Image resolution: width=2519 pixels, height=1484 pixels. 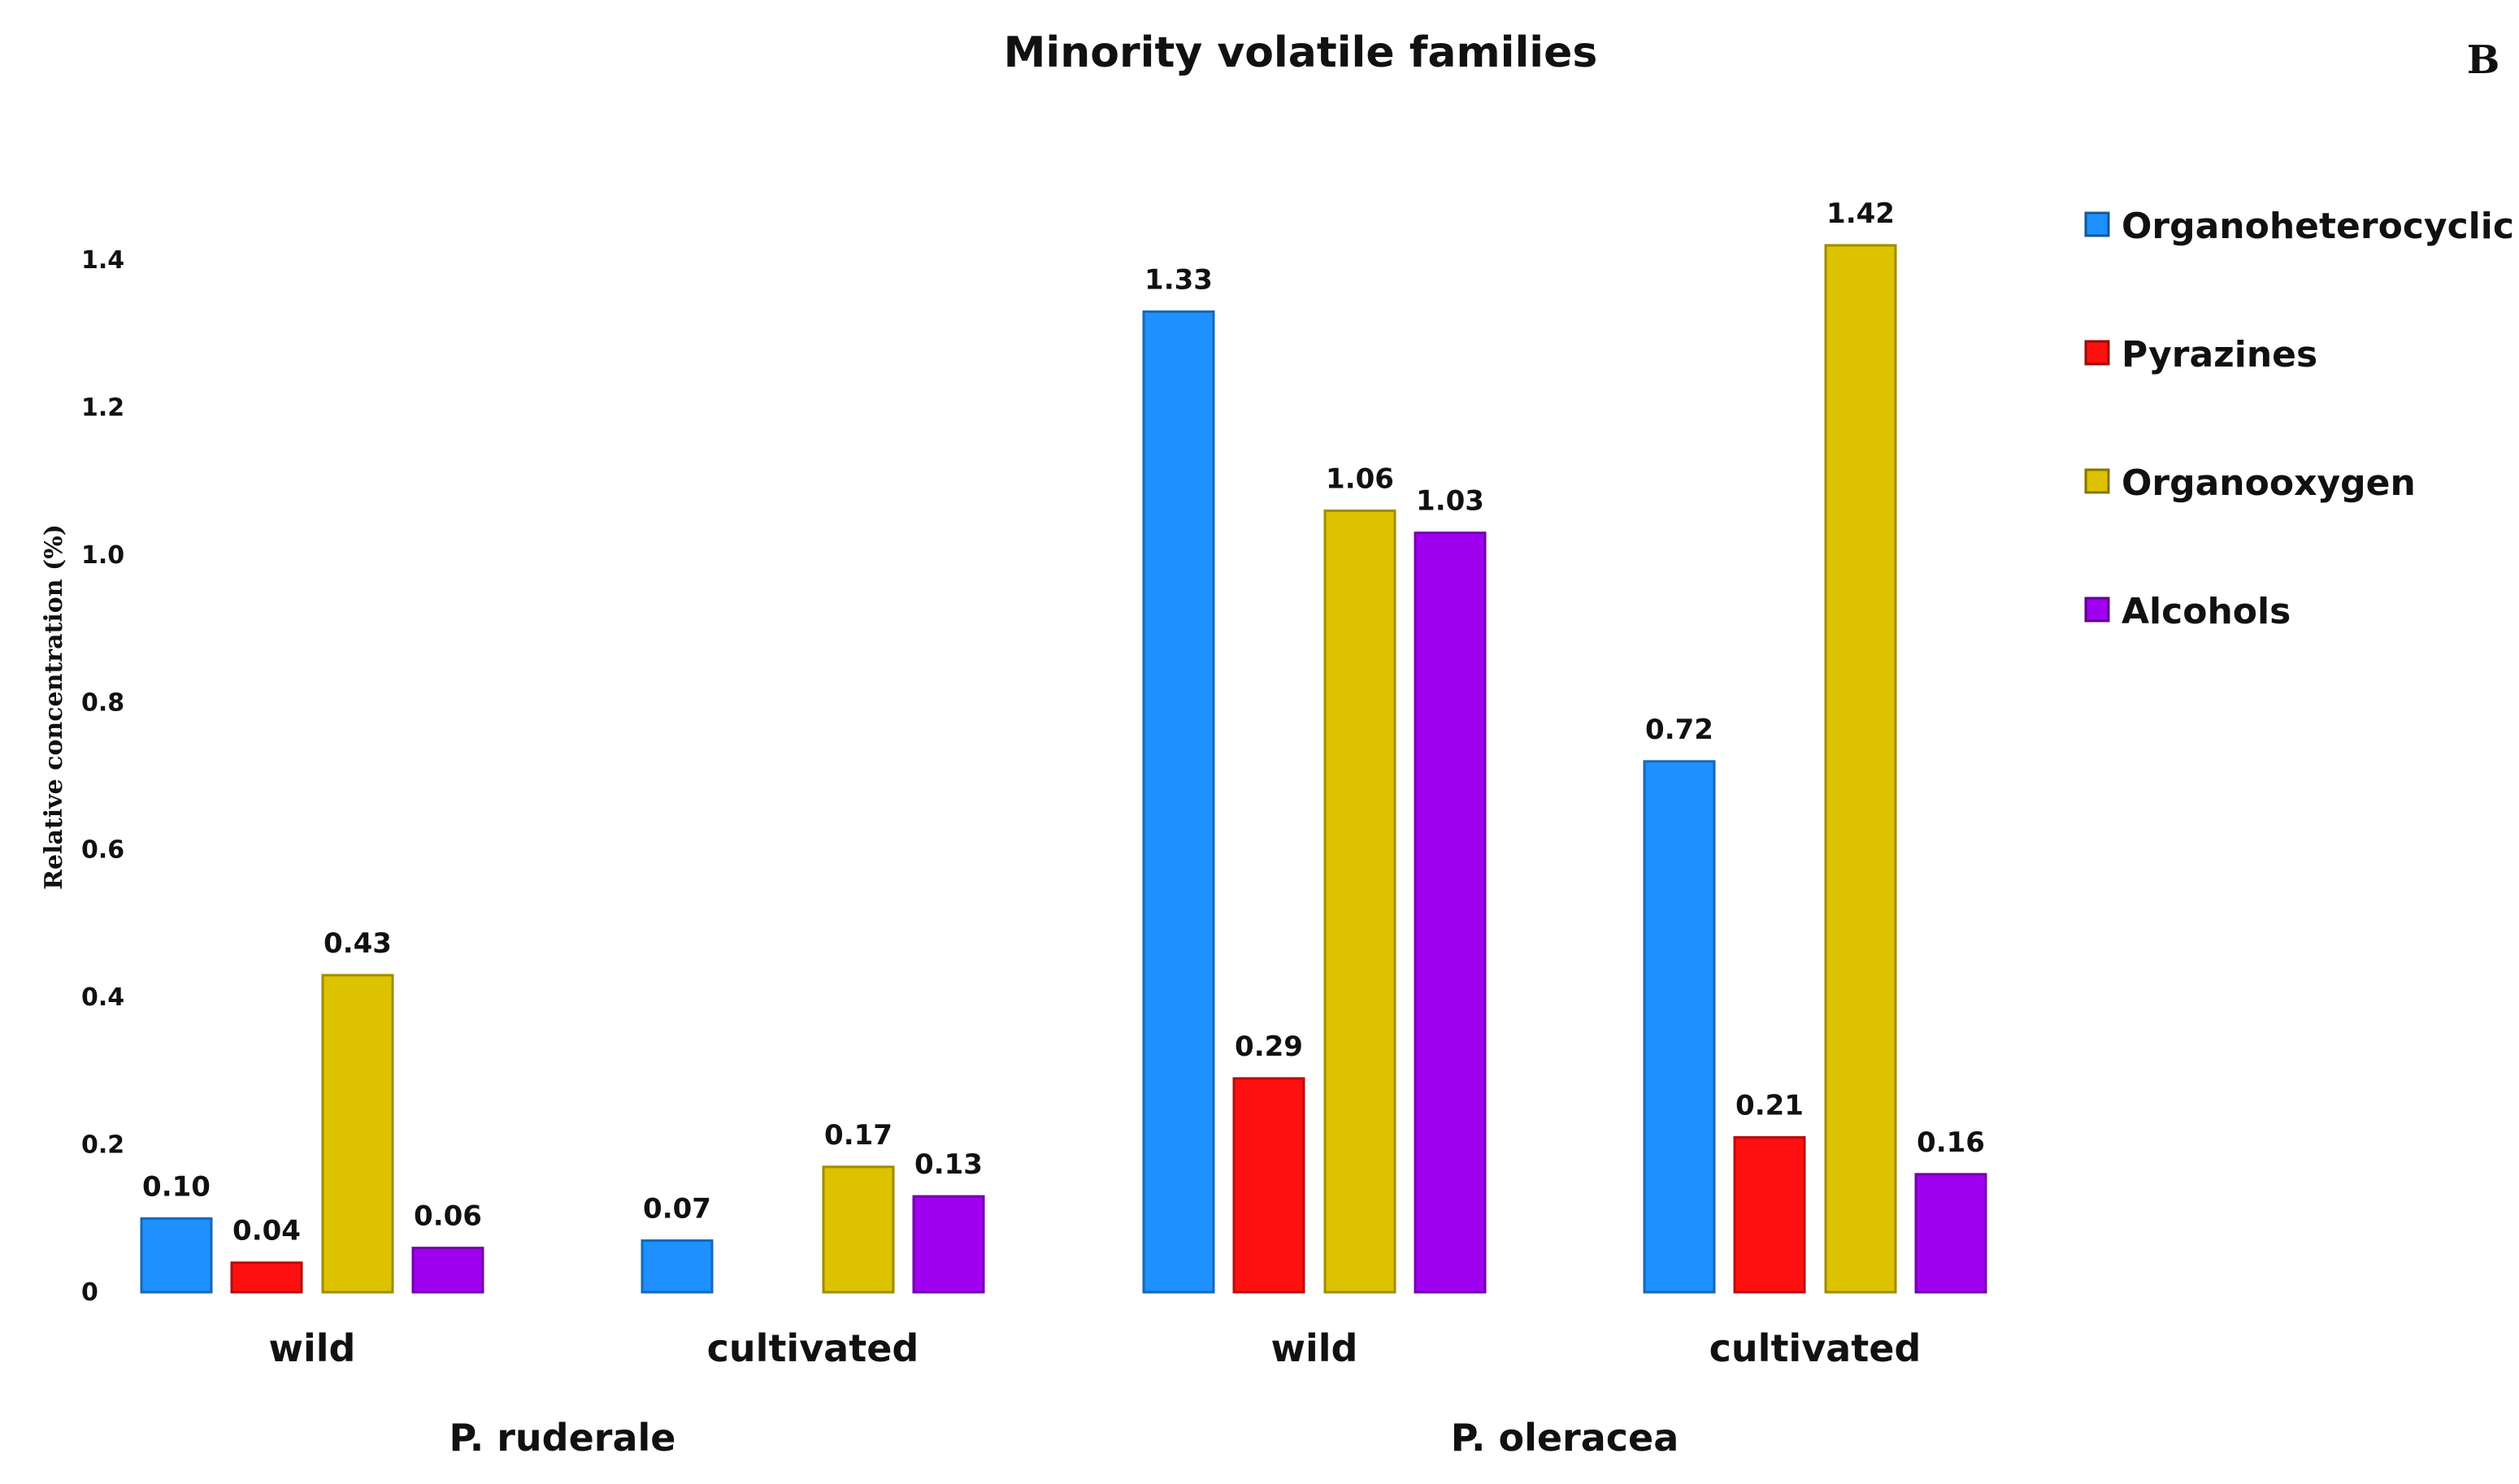 I want to click on data-label: 0.43, so click(x=358, y=943).